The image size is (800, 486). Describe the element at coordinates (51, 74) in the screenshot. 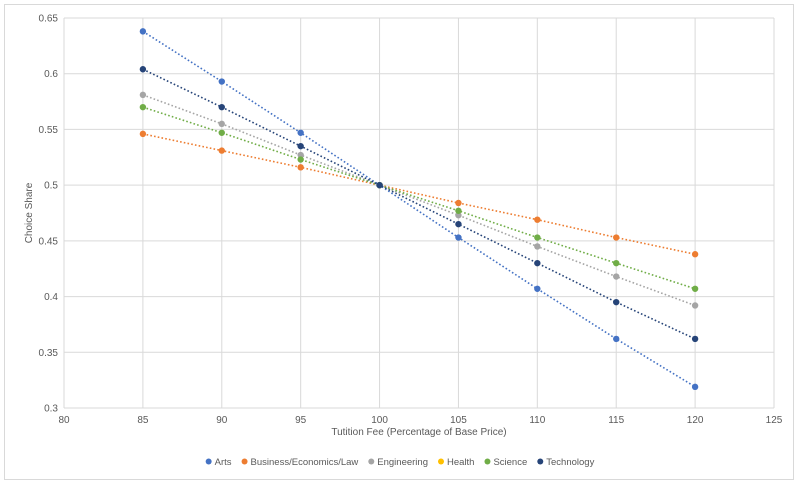

I see `y-tick-label: 0.6` at that location.